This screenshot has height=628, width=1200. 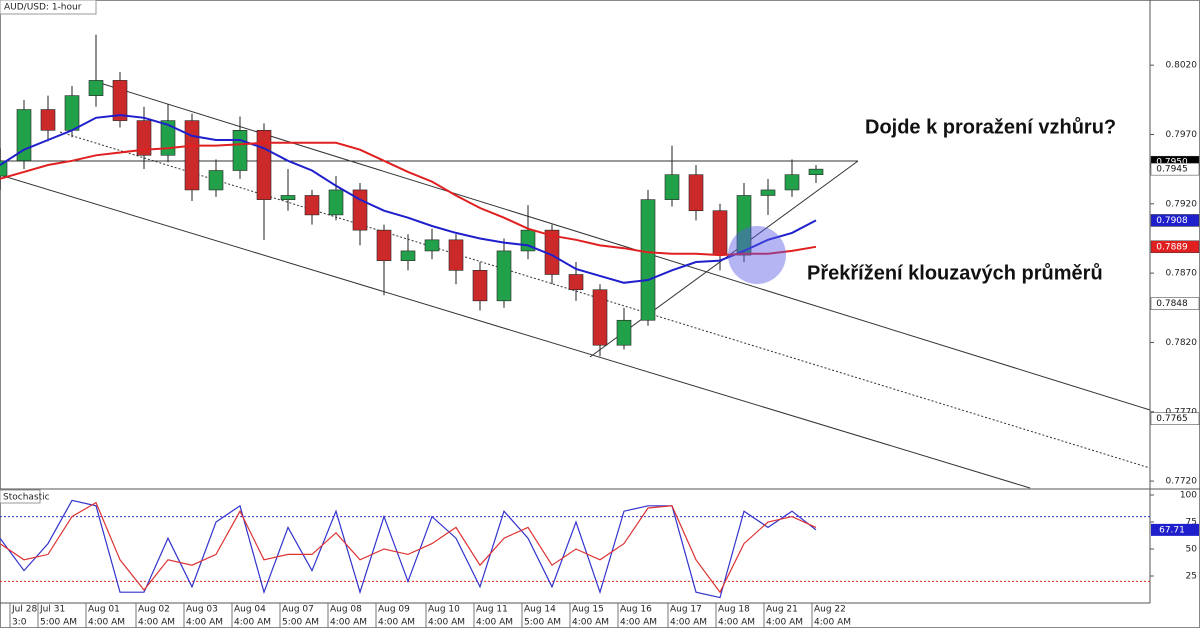 What do you see at coordinates (734, 610) in the screenshot?
I see `x-tick-label: Aug 18` at bounding box center [734, 610].